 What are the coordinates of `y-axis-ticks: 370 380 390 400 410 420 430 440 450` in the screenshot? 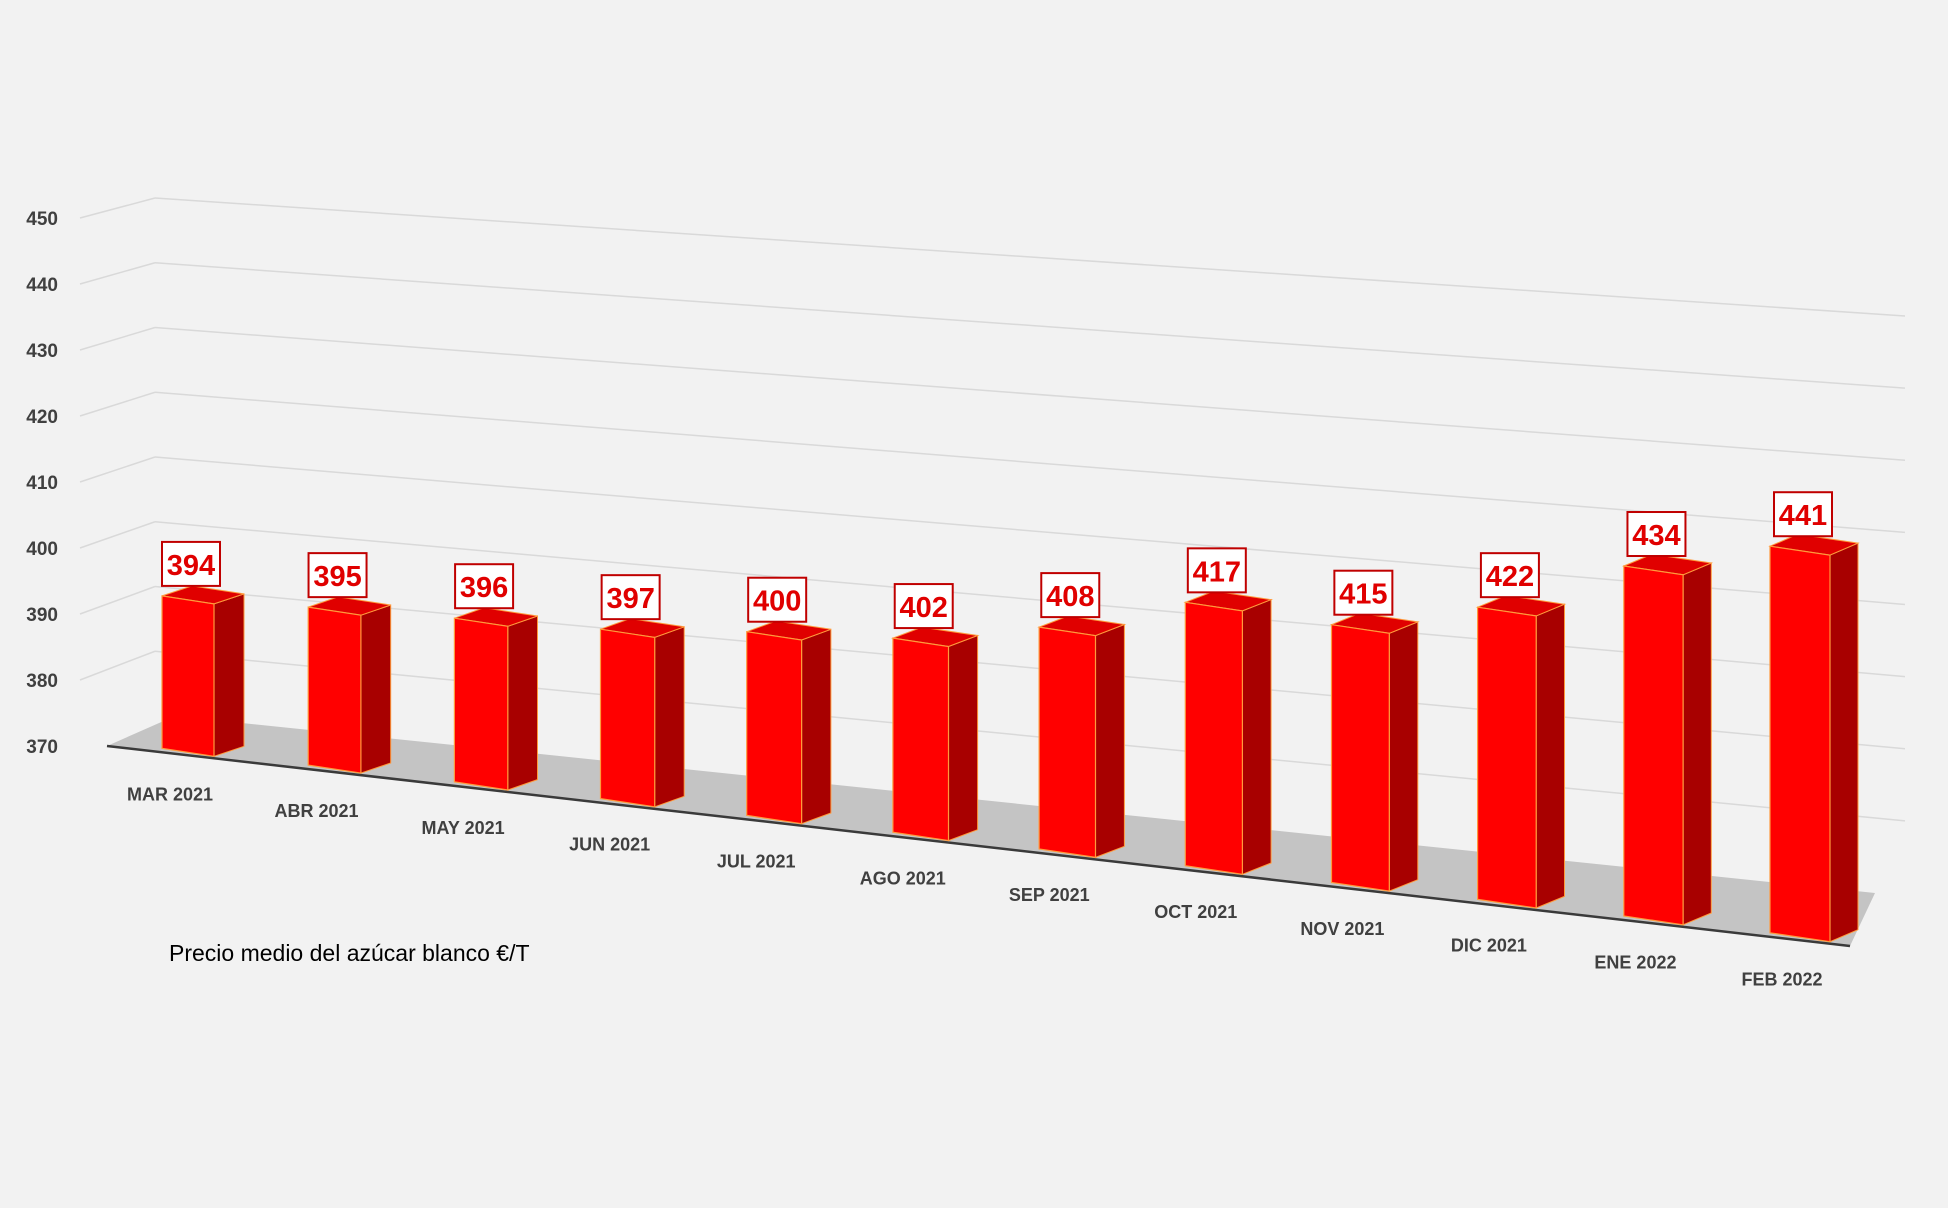 It's located at (42, 483).